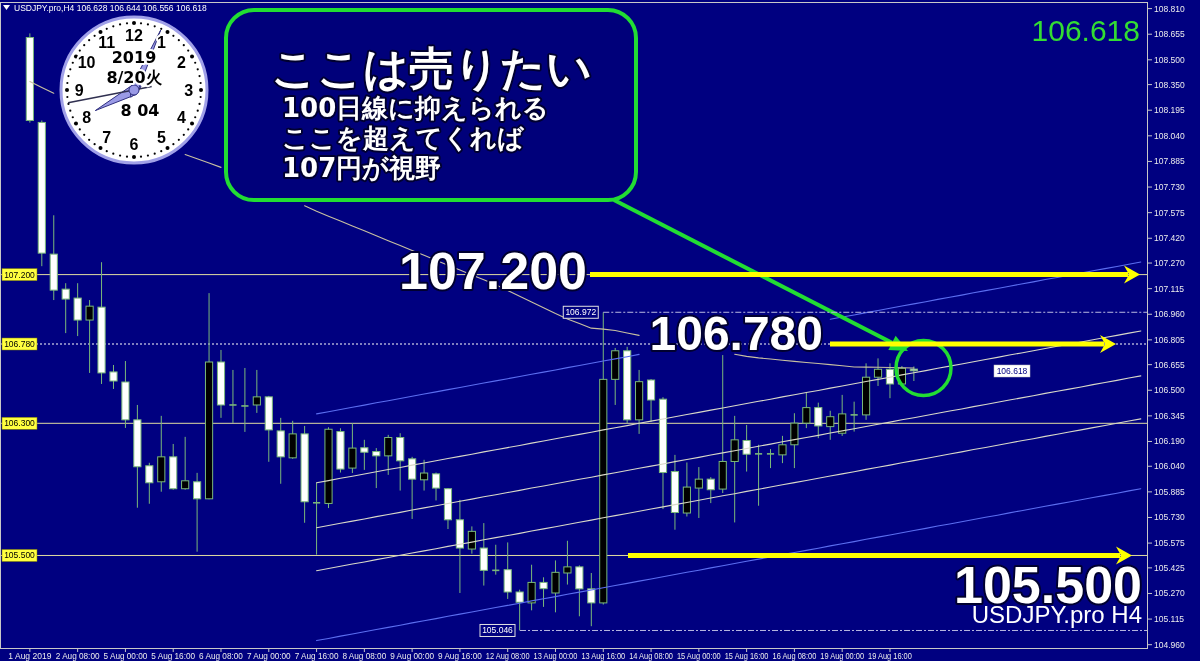 The height and width of the screenshot is (661, 1200). Describe the element at coordinates (1169, 288) in the screenshot. I see `y-tick-label: 107.115` at that location.